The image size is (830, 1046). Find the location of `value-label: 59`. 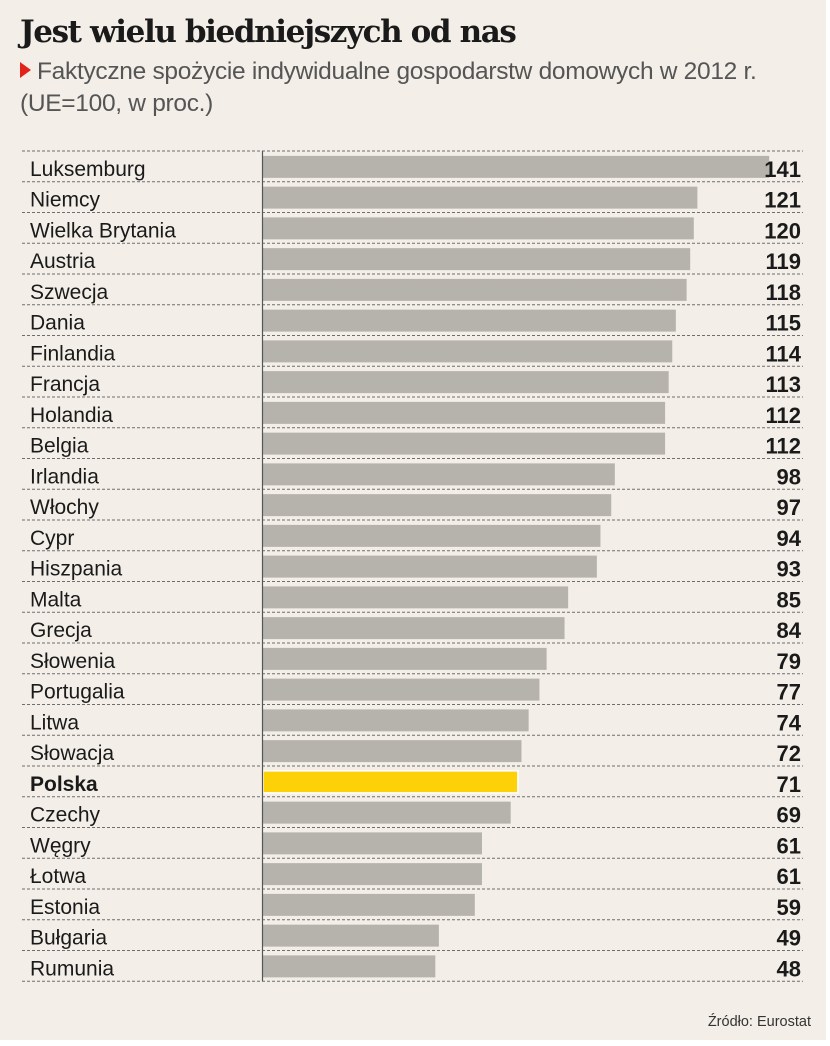

value-label: 59 is located at coordinates (789, 907).